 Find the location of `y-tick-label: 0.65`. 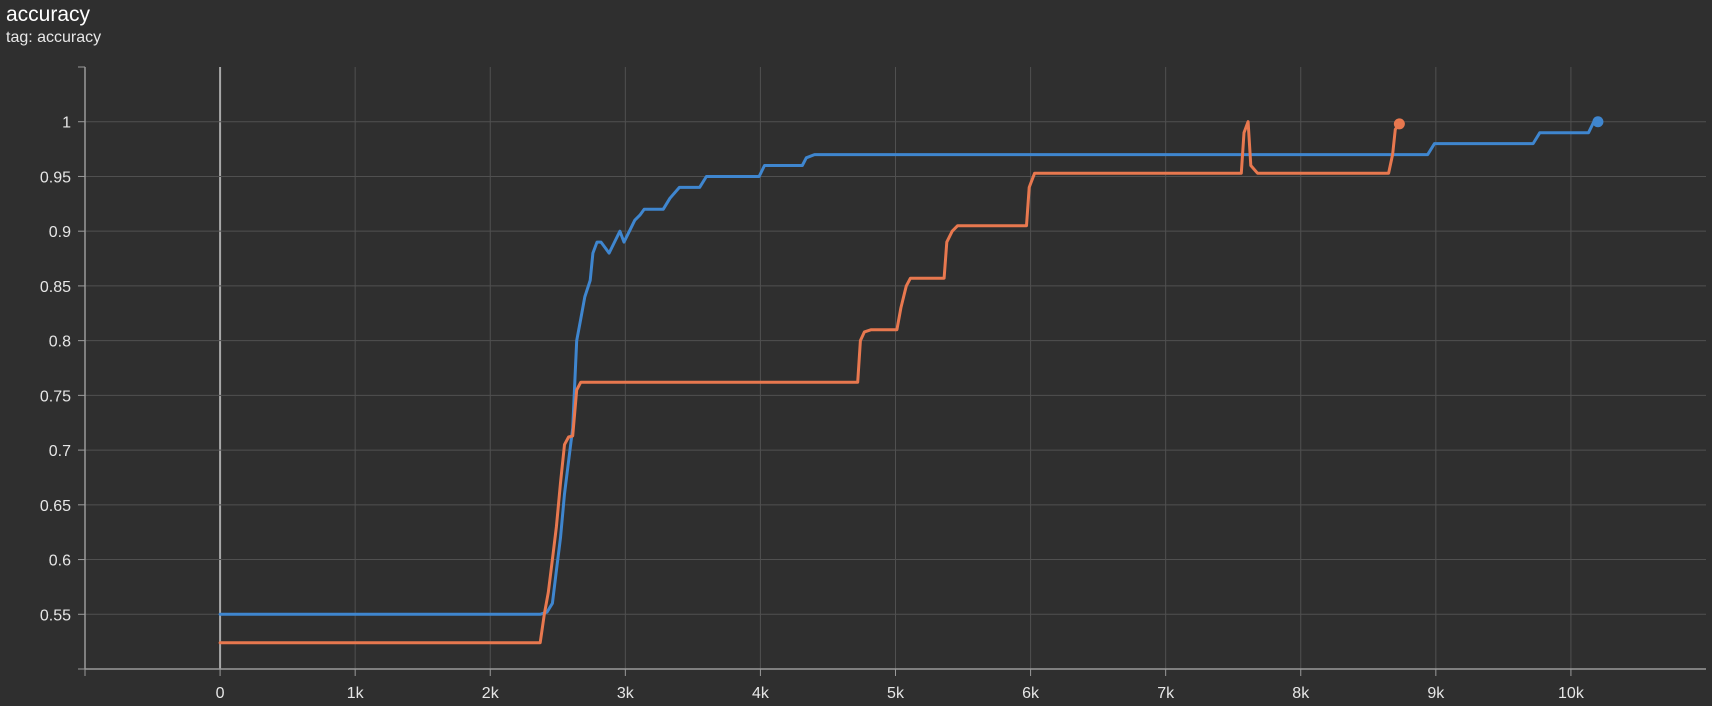

y-tick-label: 0.65 is located at coordinates (55, 506).